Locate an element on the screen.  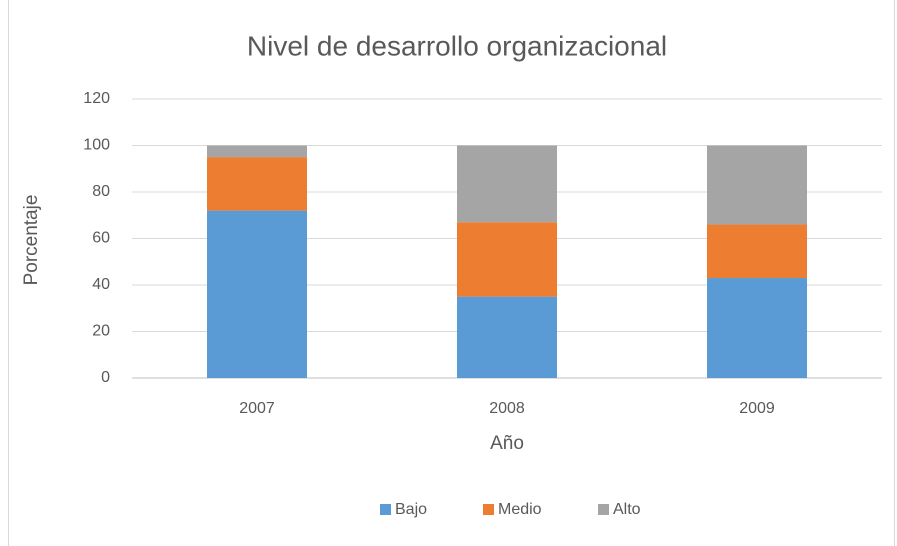
x-tick-label: 2007 is located at coordinates (257, 408).